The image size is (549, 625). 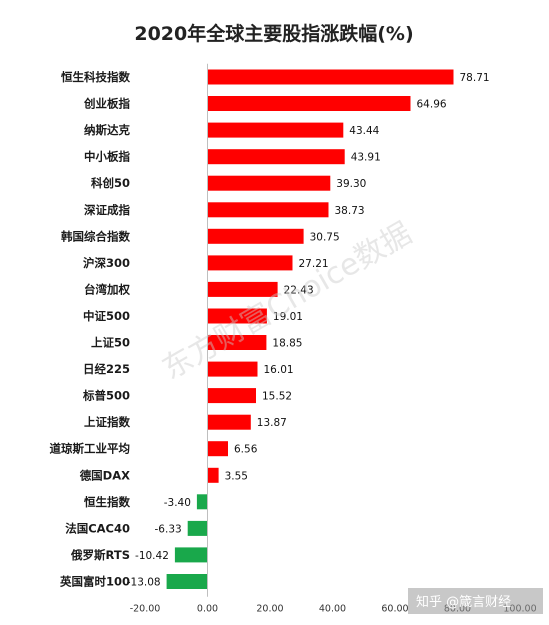 I want to click on value-label: 13.87, so click(x=272, y=423).